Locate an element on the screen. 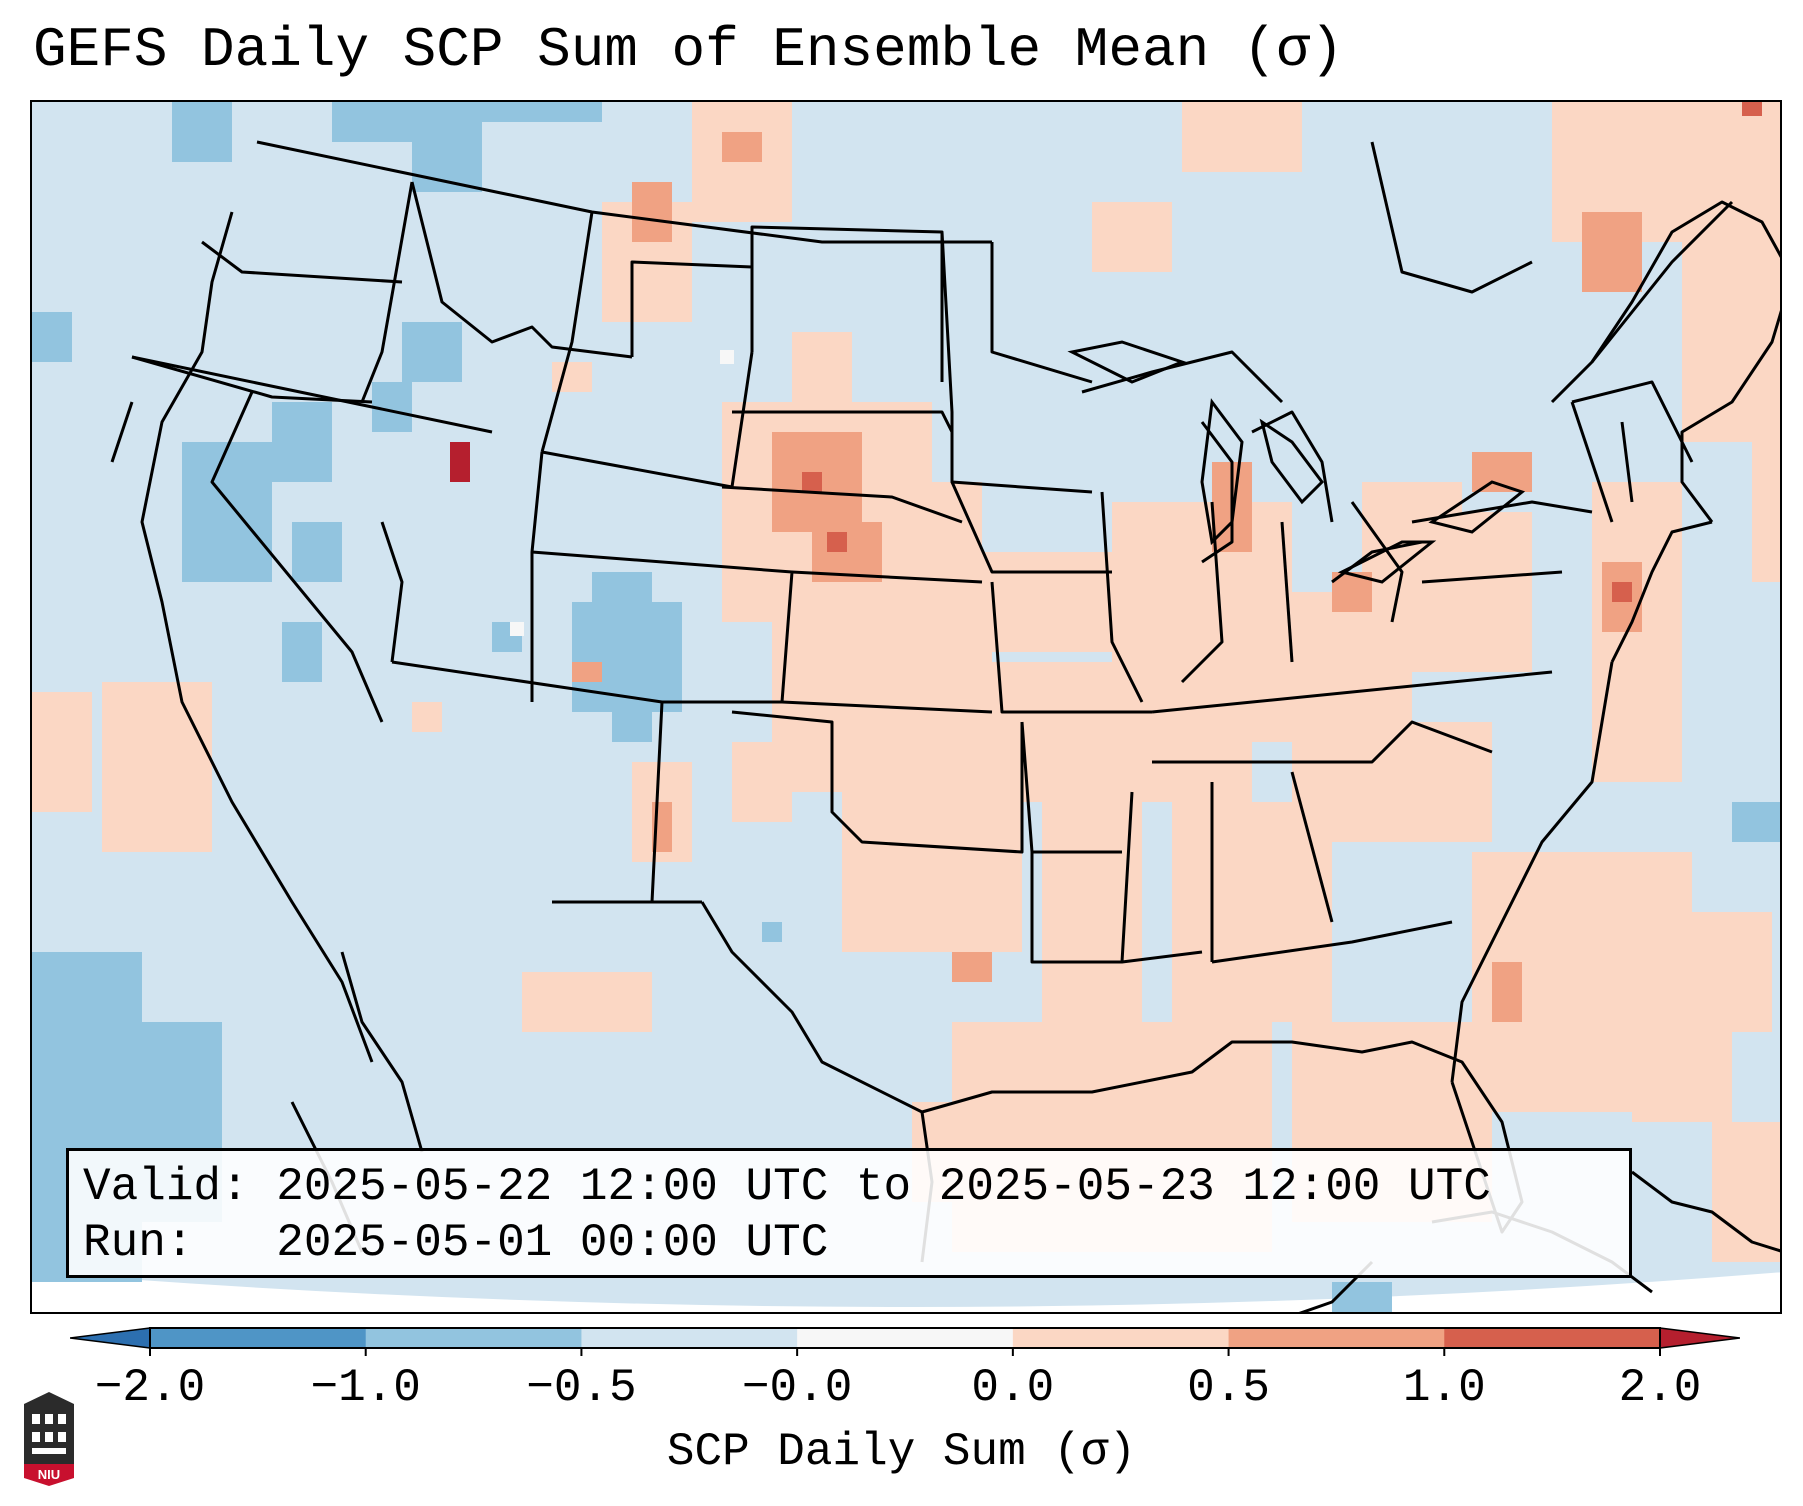 The image size is (1803, 1506). niu-logo: NIU is located at coordinates (49, 1439).